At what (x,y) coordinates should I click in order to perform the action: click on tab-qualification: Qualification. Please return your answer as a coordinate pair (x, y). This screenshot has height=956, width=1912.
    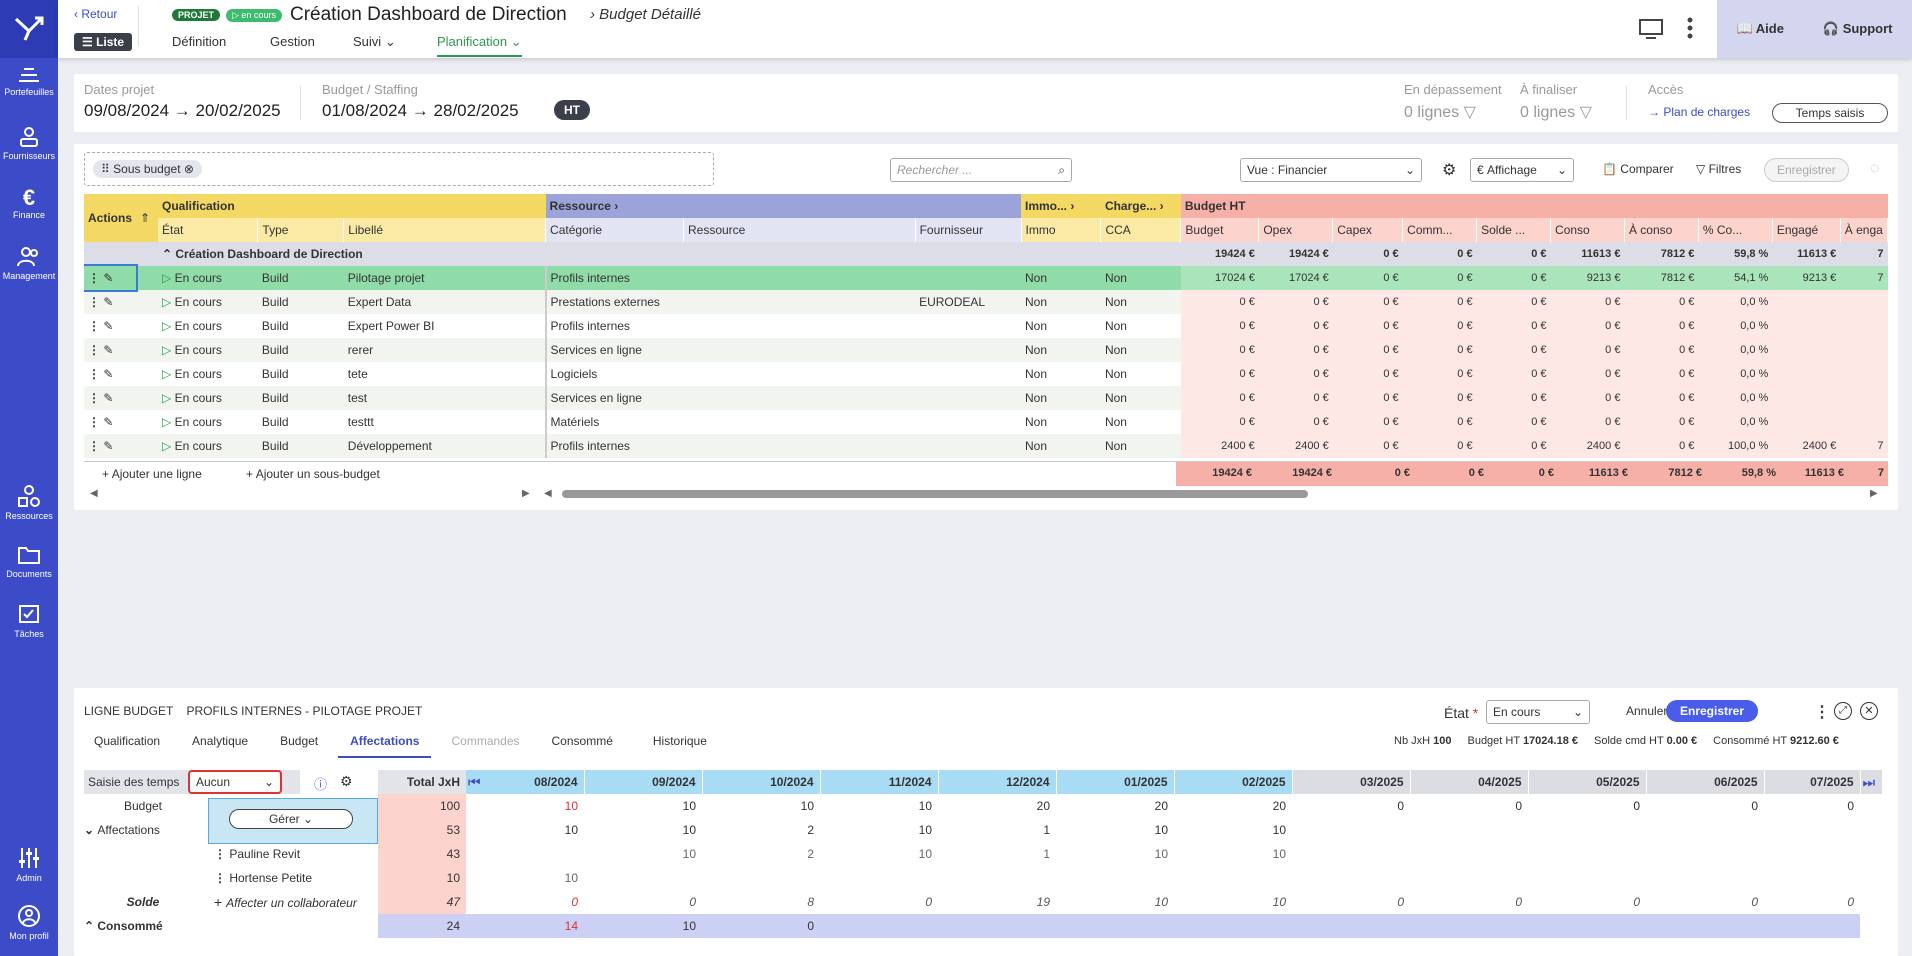
    Looking at the image, I should click on (127, 741).